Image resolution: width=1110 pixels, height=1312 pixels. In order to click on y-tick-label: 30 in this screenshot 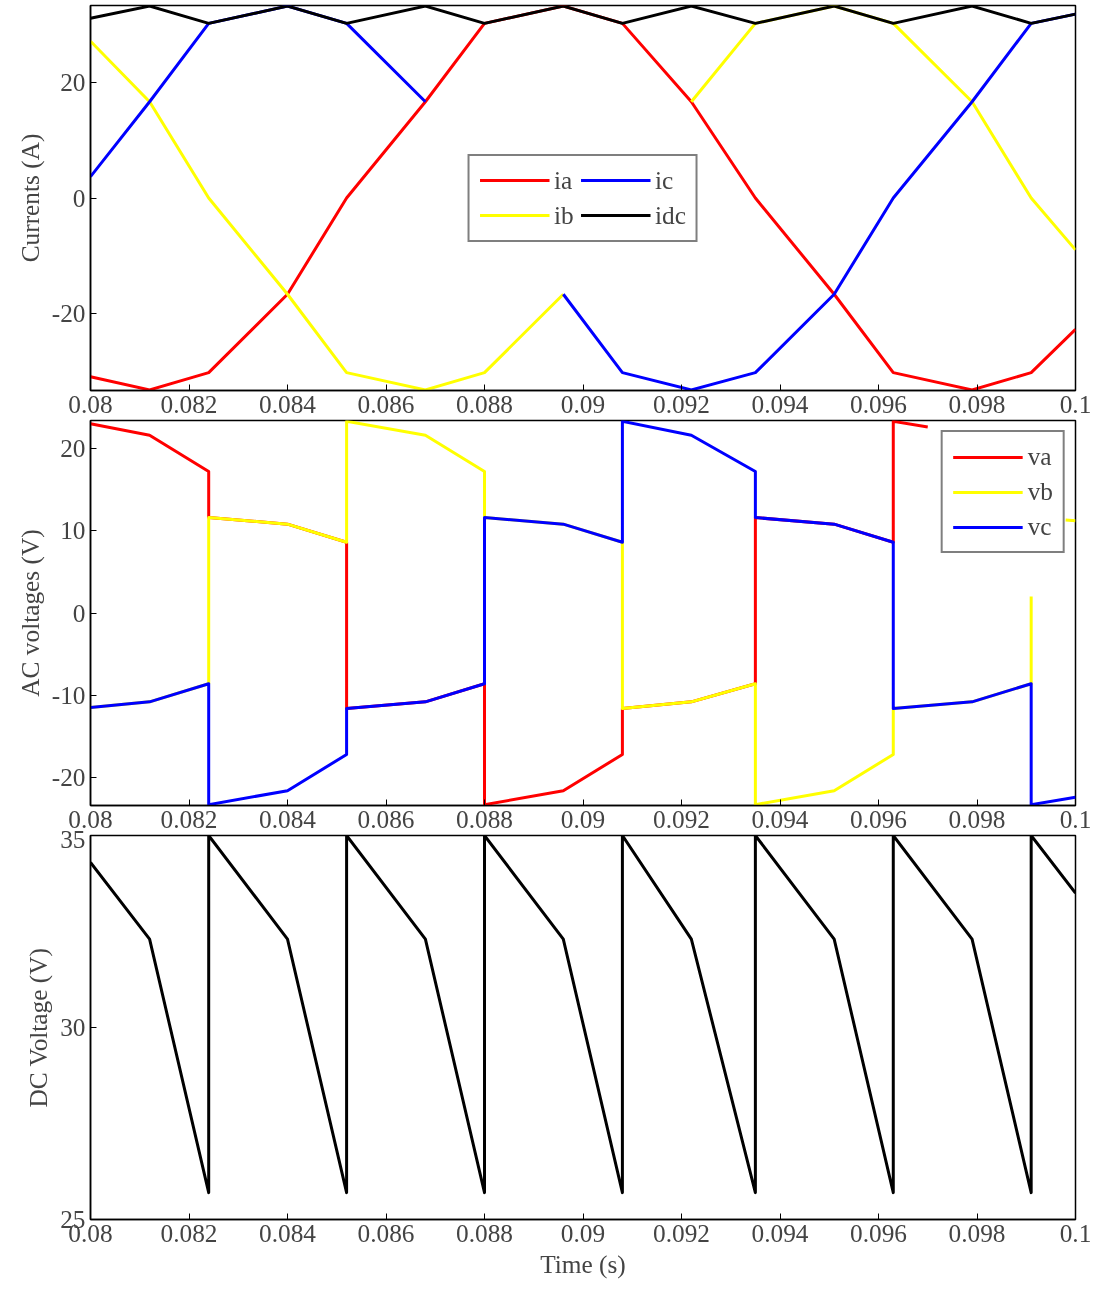, I will do `click(73, 1027)`.